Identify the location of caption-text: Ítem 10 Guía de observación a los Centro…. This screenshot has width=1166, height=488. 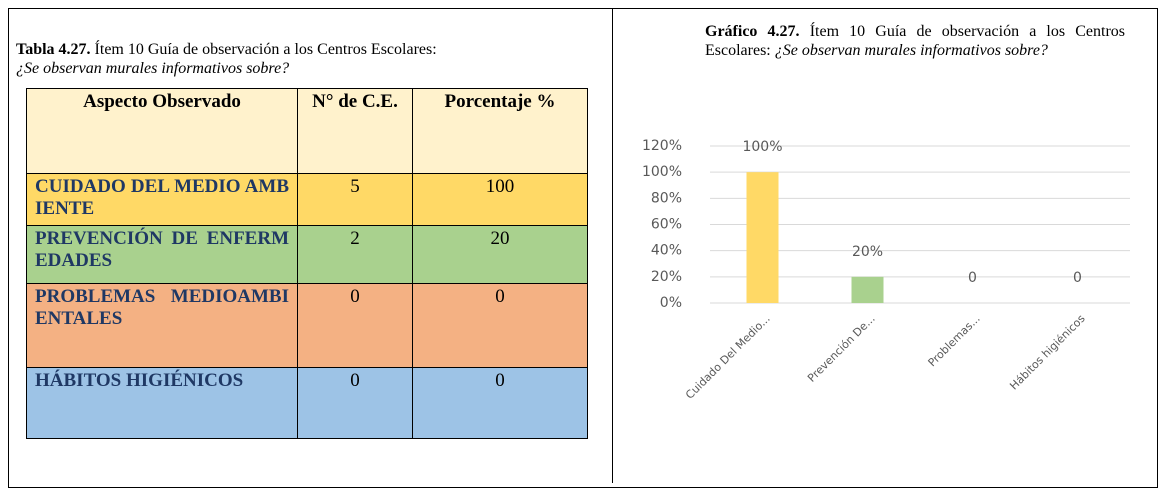
(265, 49).